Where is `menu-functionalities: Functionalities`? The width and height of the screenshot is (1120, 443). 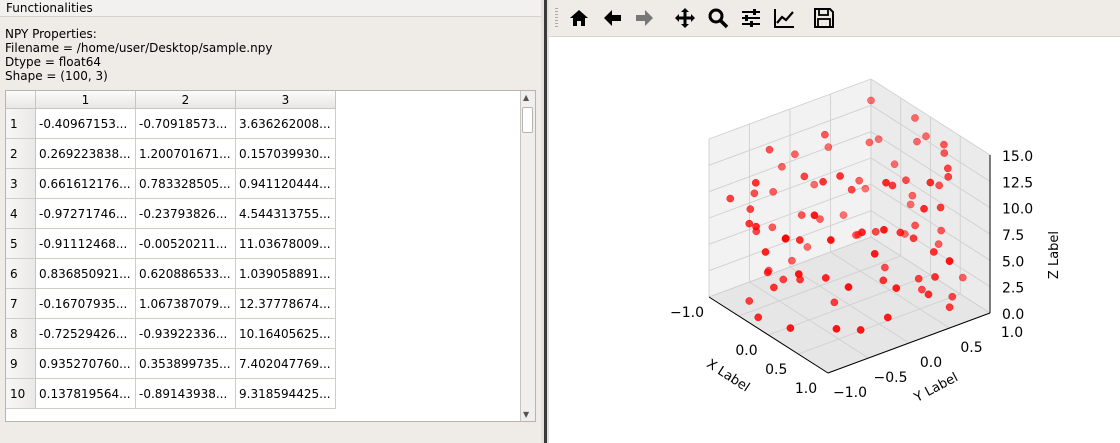 menu-functionalities: Functionalities is located at coordinates (49, 8).